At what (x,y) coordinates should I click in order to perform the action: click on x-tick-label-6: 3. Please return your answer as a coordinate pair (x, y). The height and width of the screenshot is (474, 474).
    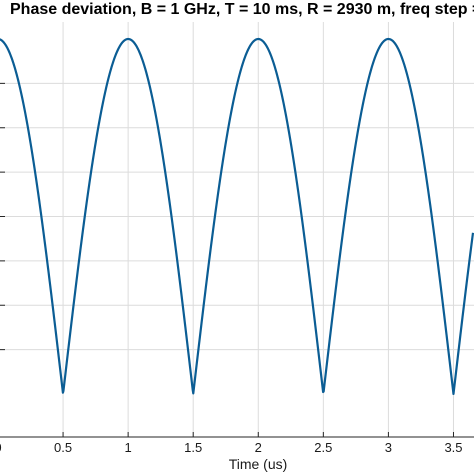
    Looking at the image, I should click on (388, 447).